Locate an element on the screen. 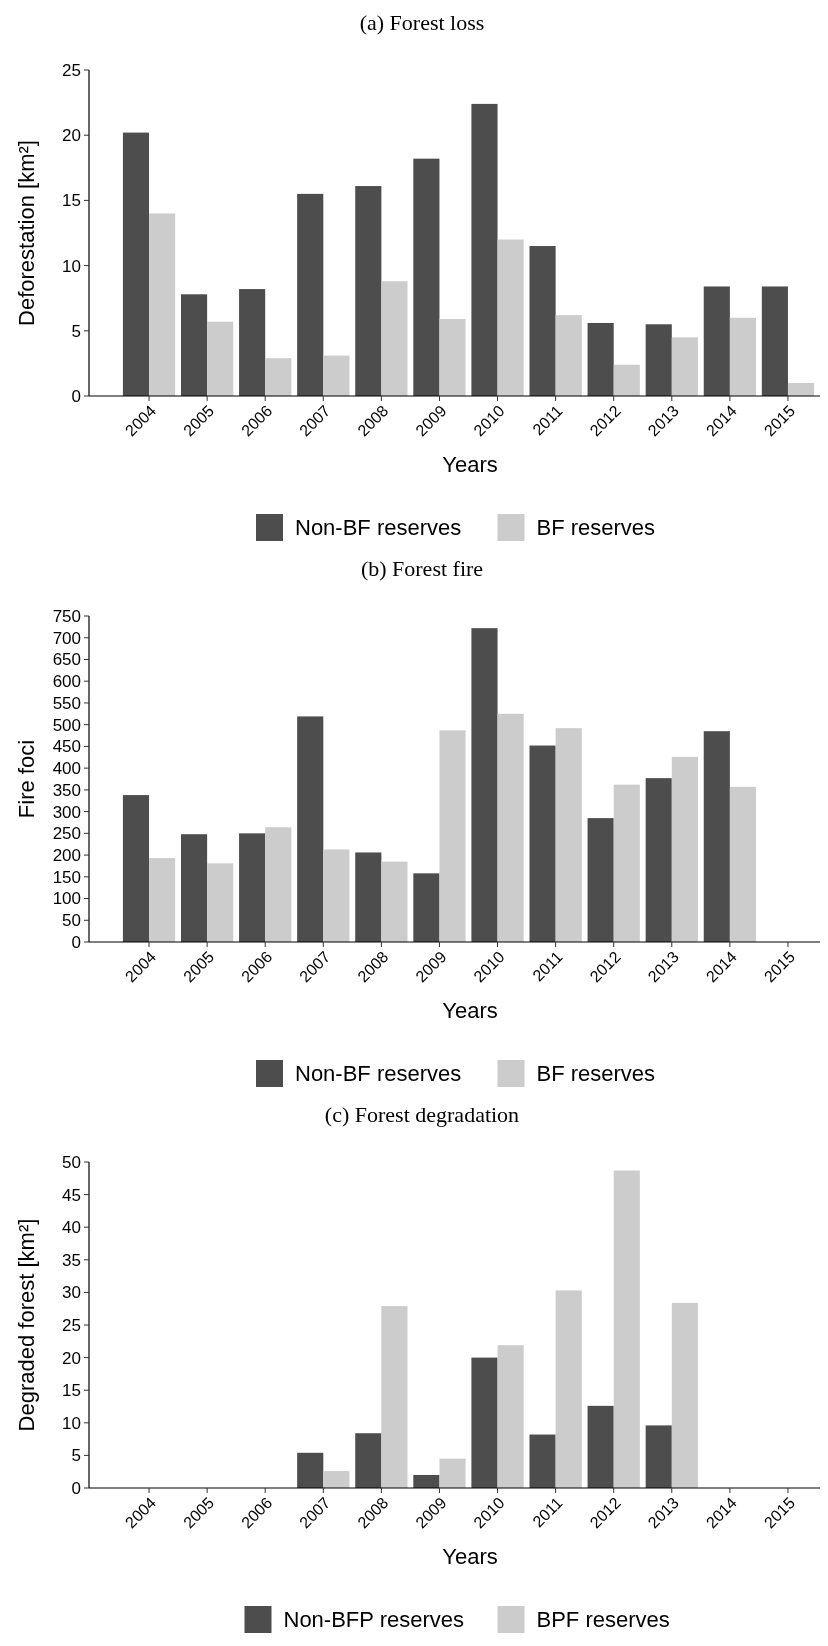 Image resolution: width=828 pixels, height=1646 pixels. y-tick-label: 350 is located at coordinates (66, 790).